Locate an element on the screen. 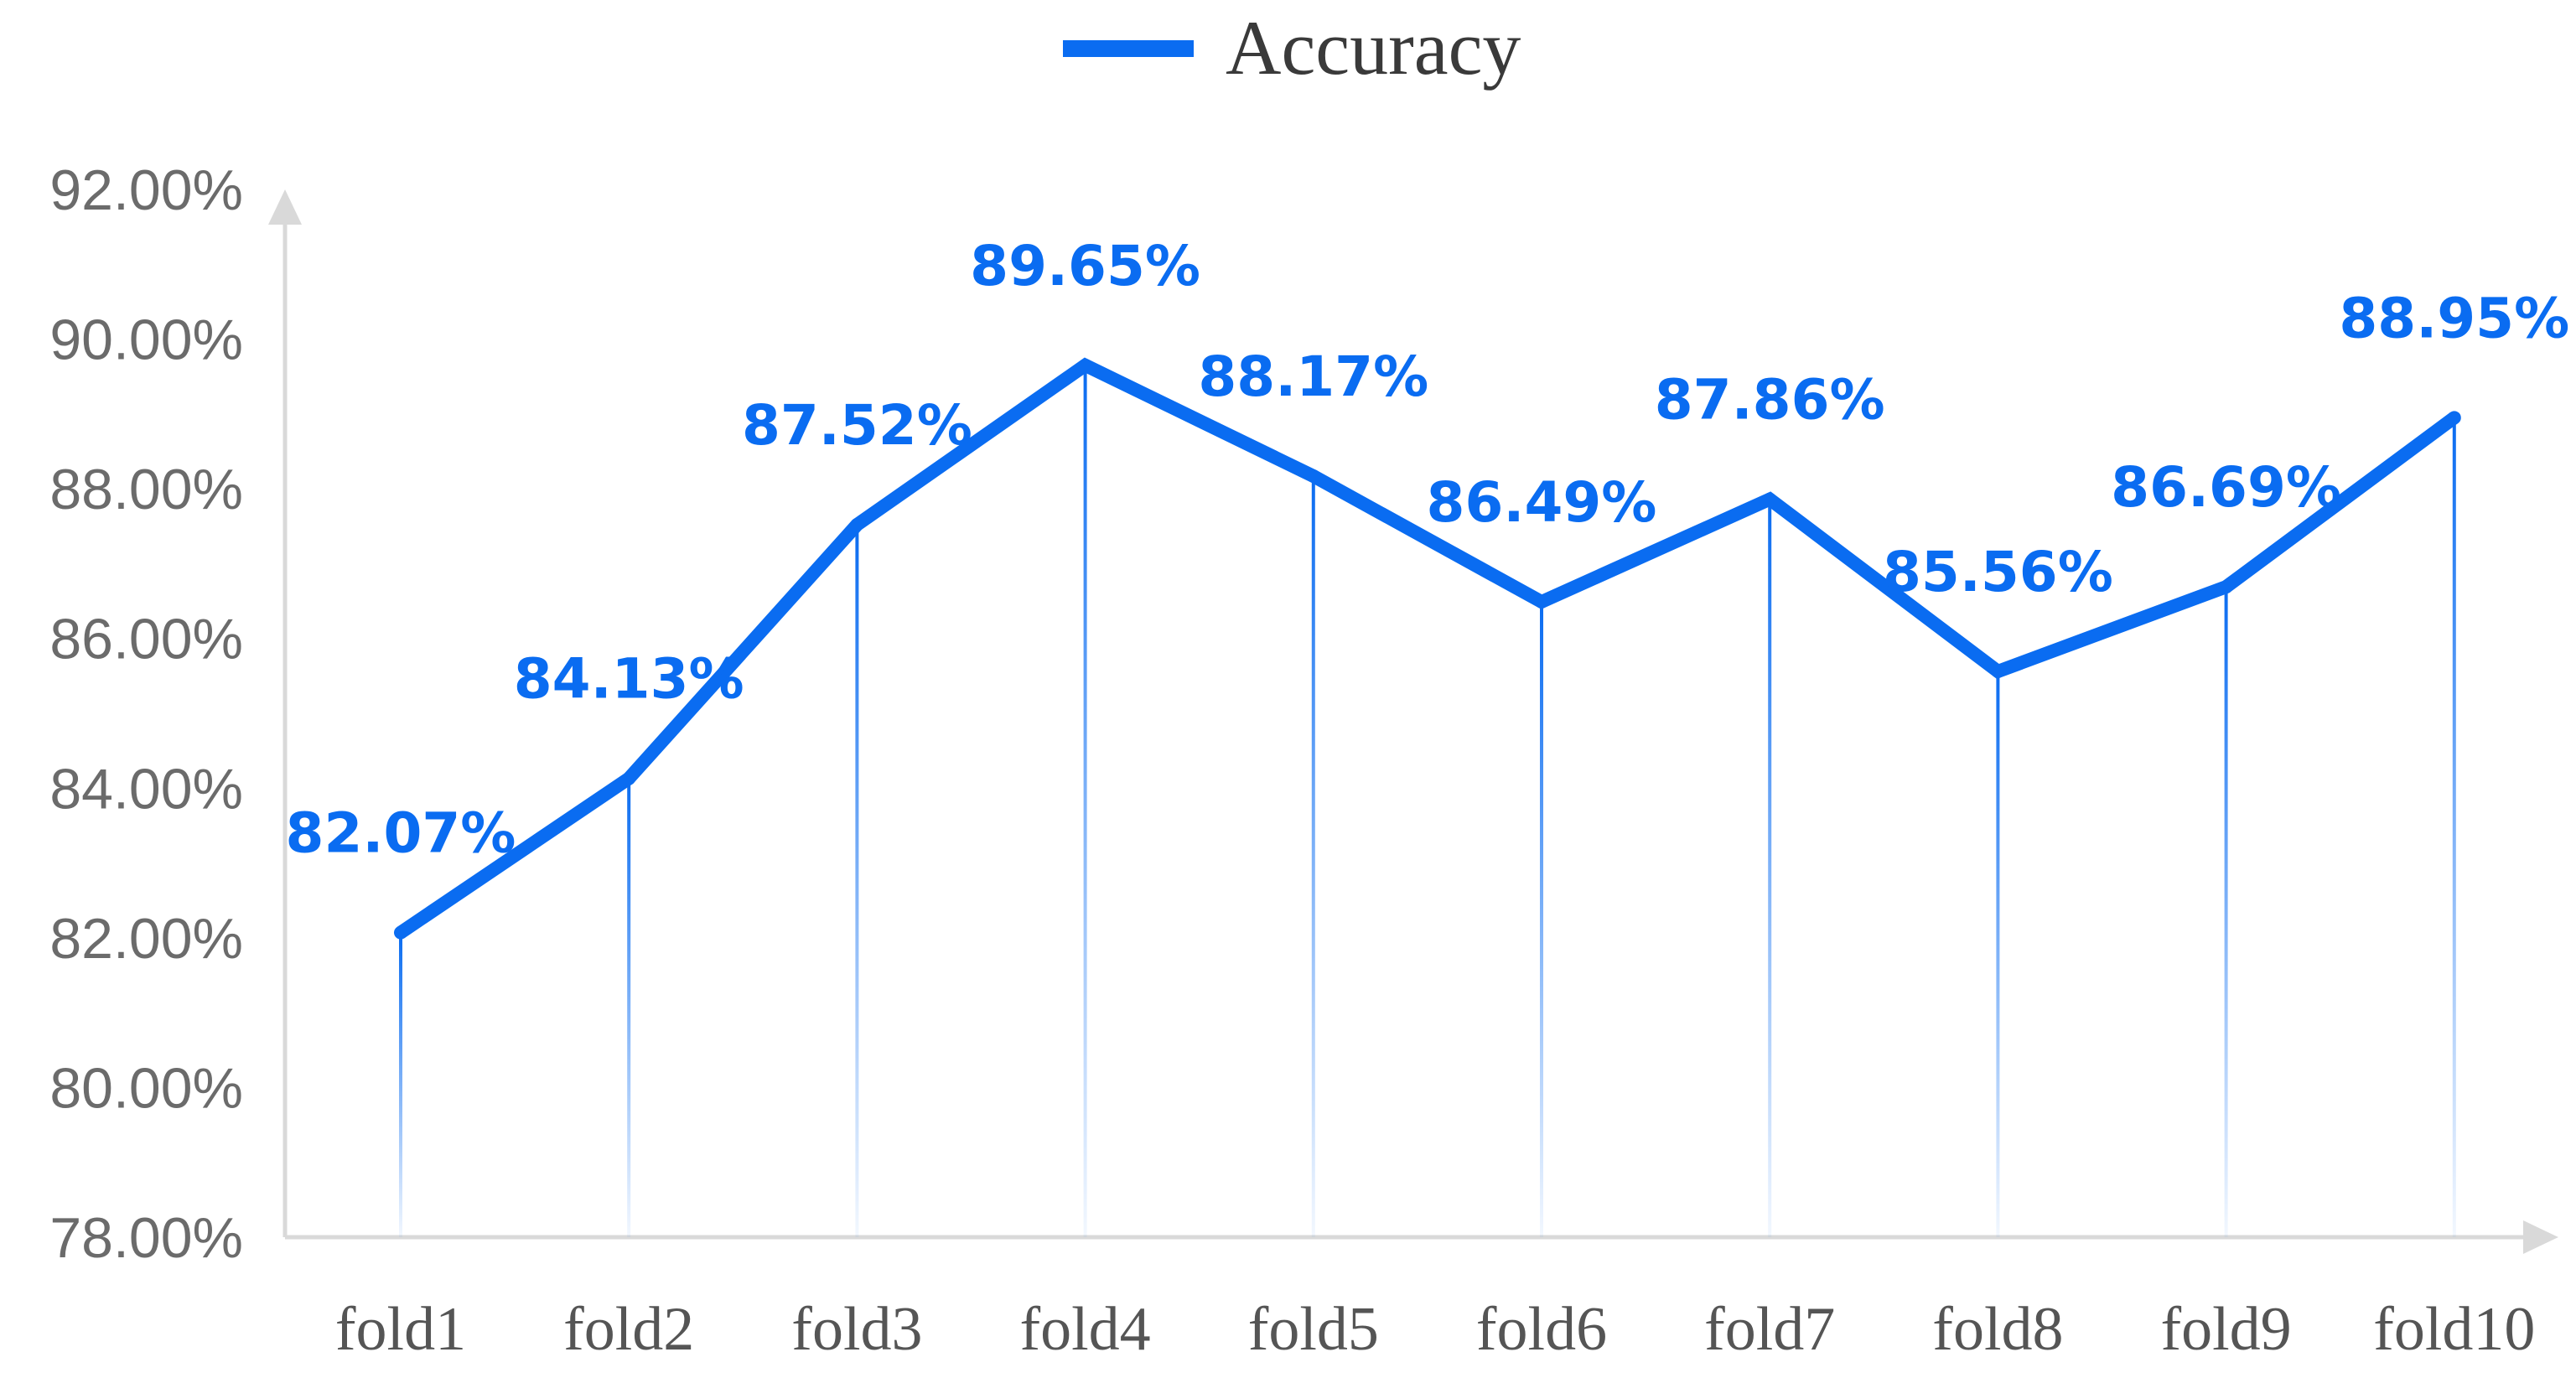  data-label: 82.07% is located at coordinates (401, 834).